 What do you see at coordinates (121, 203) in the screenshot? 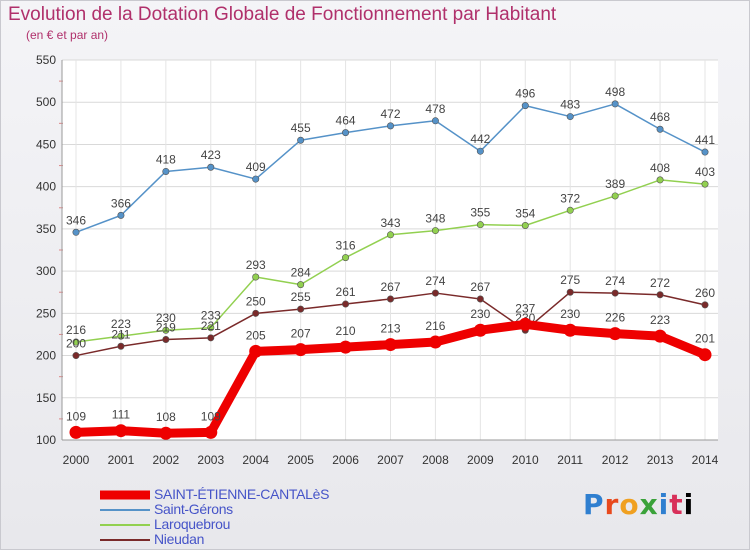
I see `data-label: 366` at bounding box center [121, 203].